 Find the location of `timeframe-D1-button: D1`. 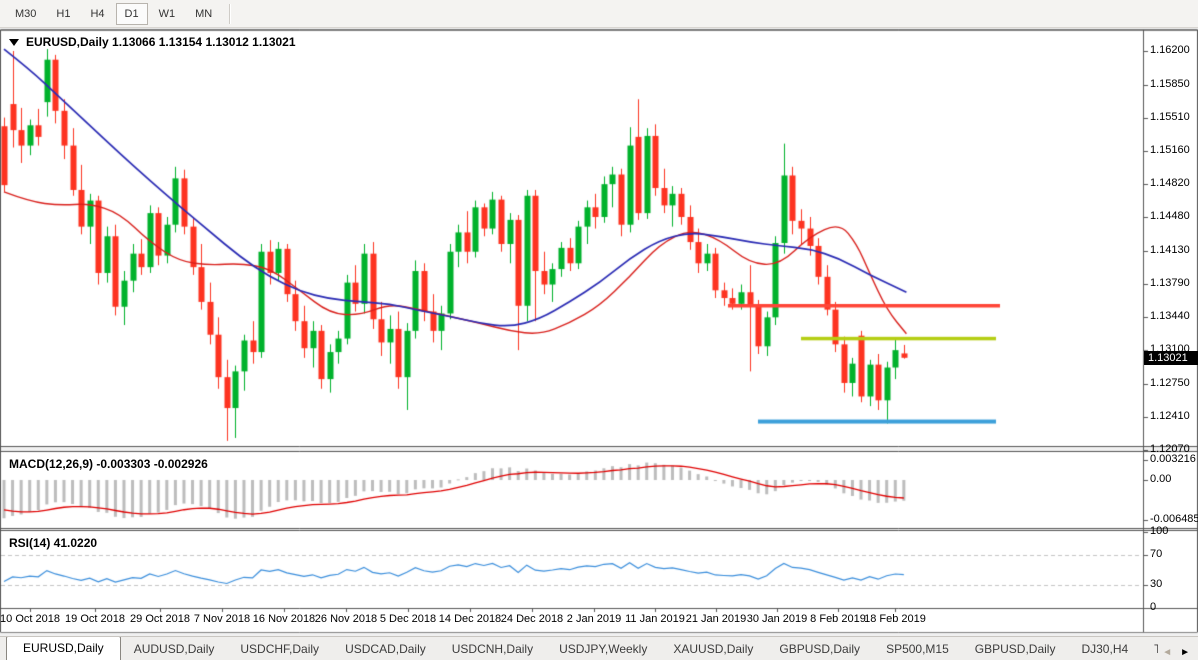

timeframe-D1-button: D1 is located at coordinates (131, 13).